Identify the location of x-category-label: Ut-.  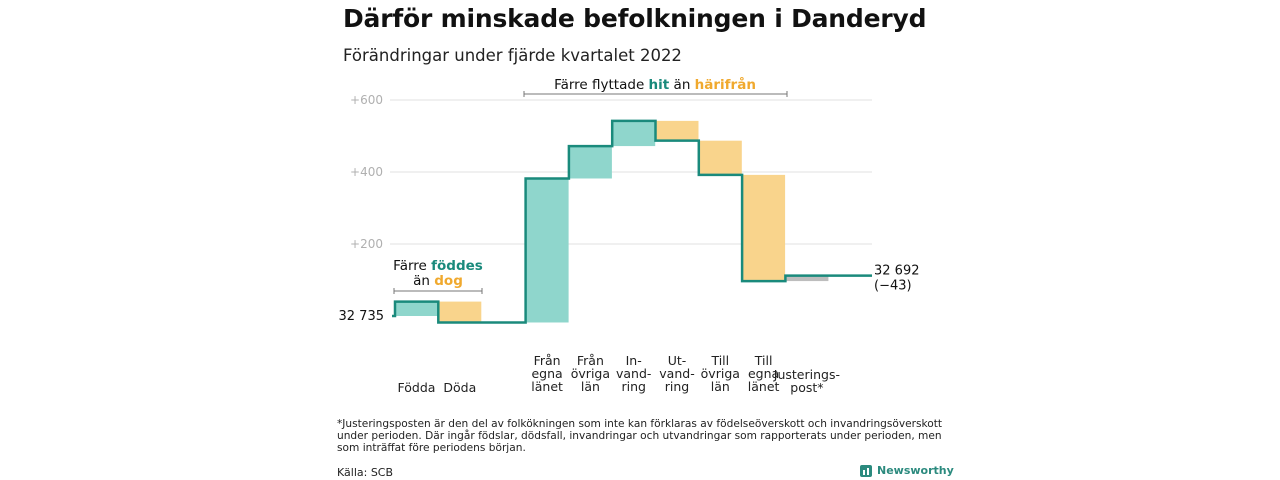
(677, 360).